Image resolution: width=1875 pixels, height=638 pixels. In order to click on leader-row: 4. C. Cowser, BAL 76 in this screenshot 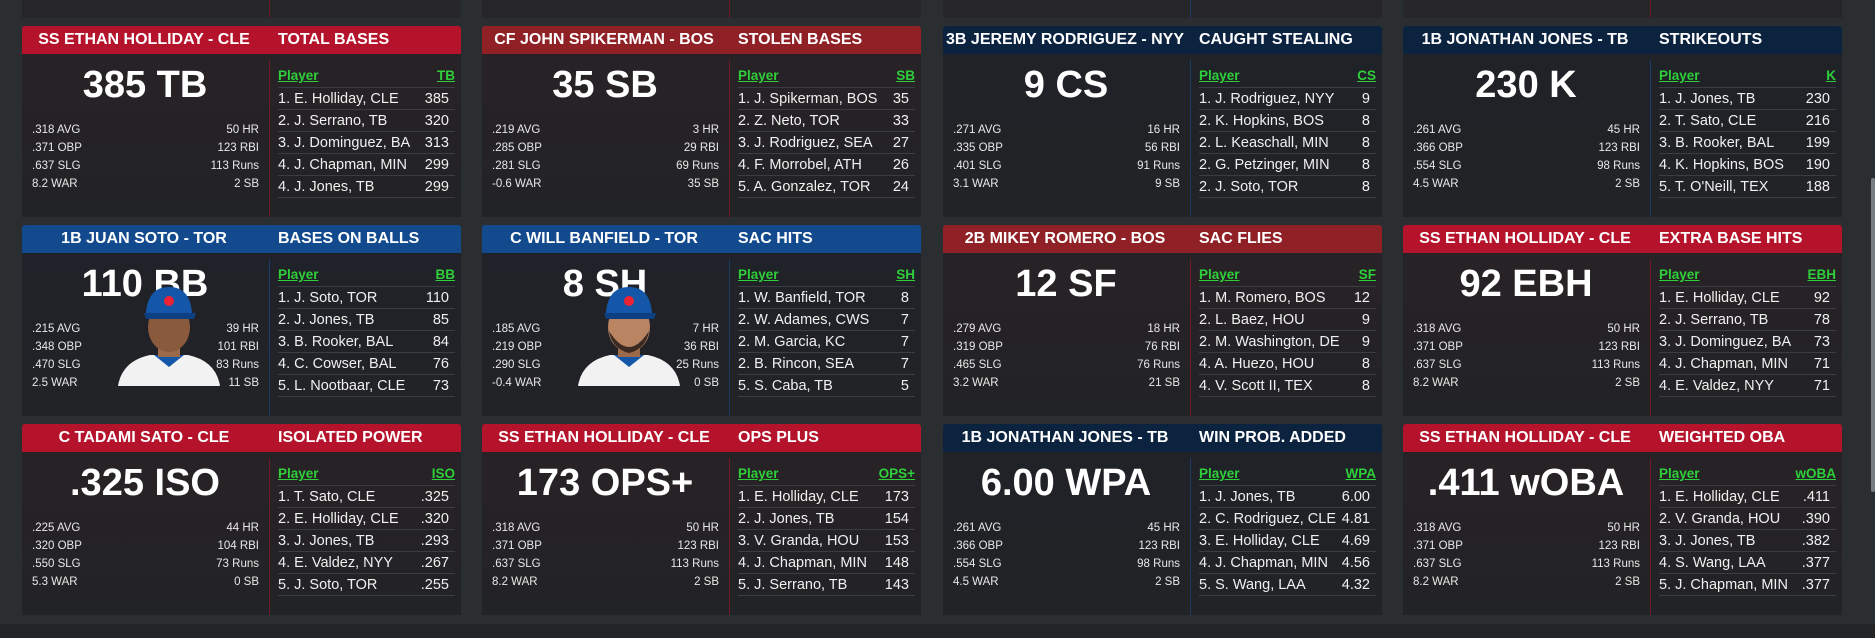, I will do `click(366, 364)`.